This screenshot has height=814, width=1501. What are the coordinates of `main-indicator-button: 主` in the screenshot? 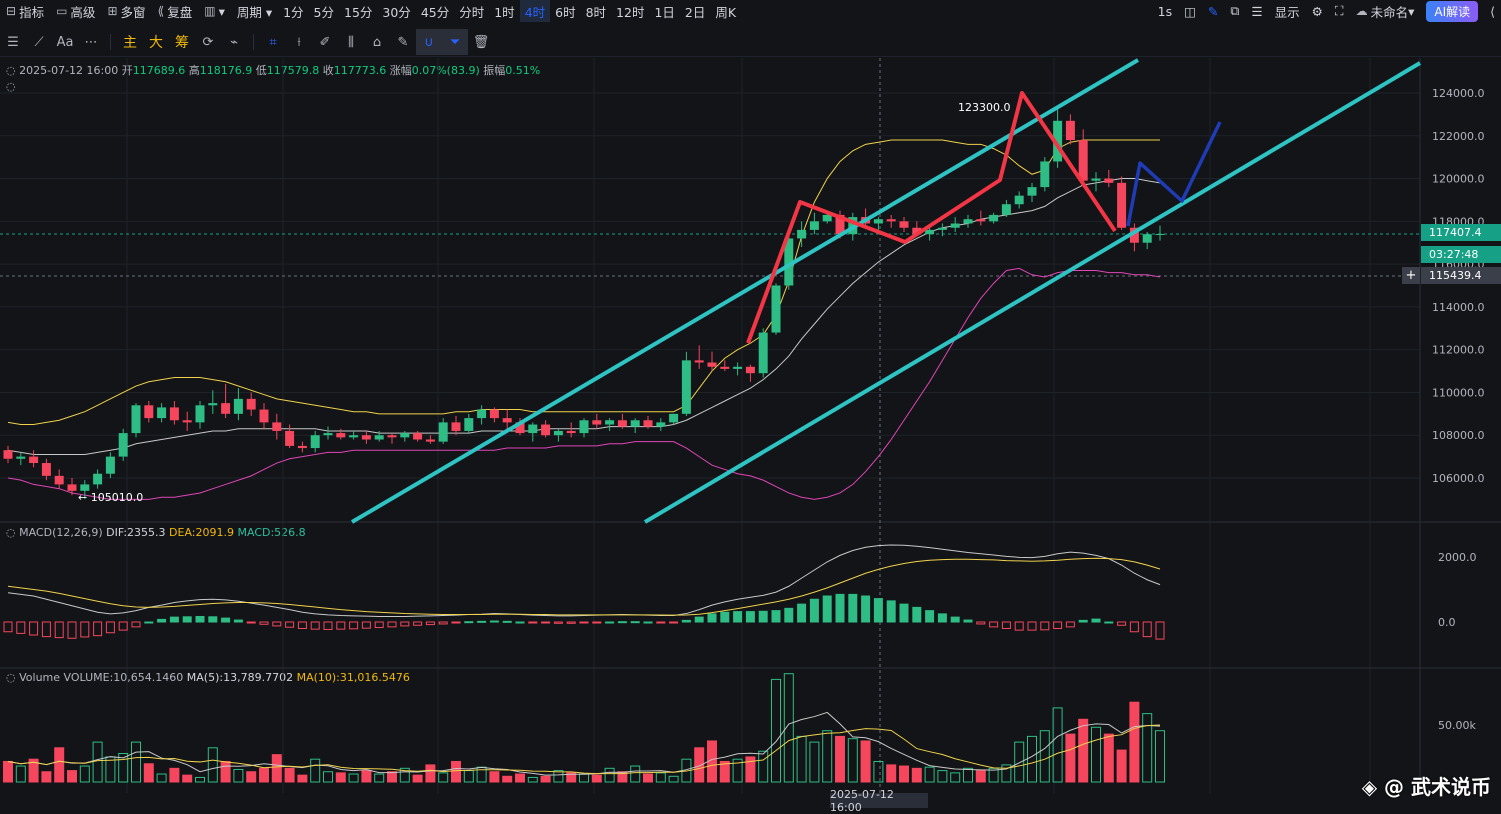 It's located at (130, 43).